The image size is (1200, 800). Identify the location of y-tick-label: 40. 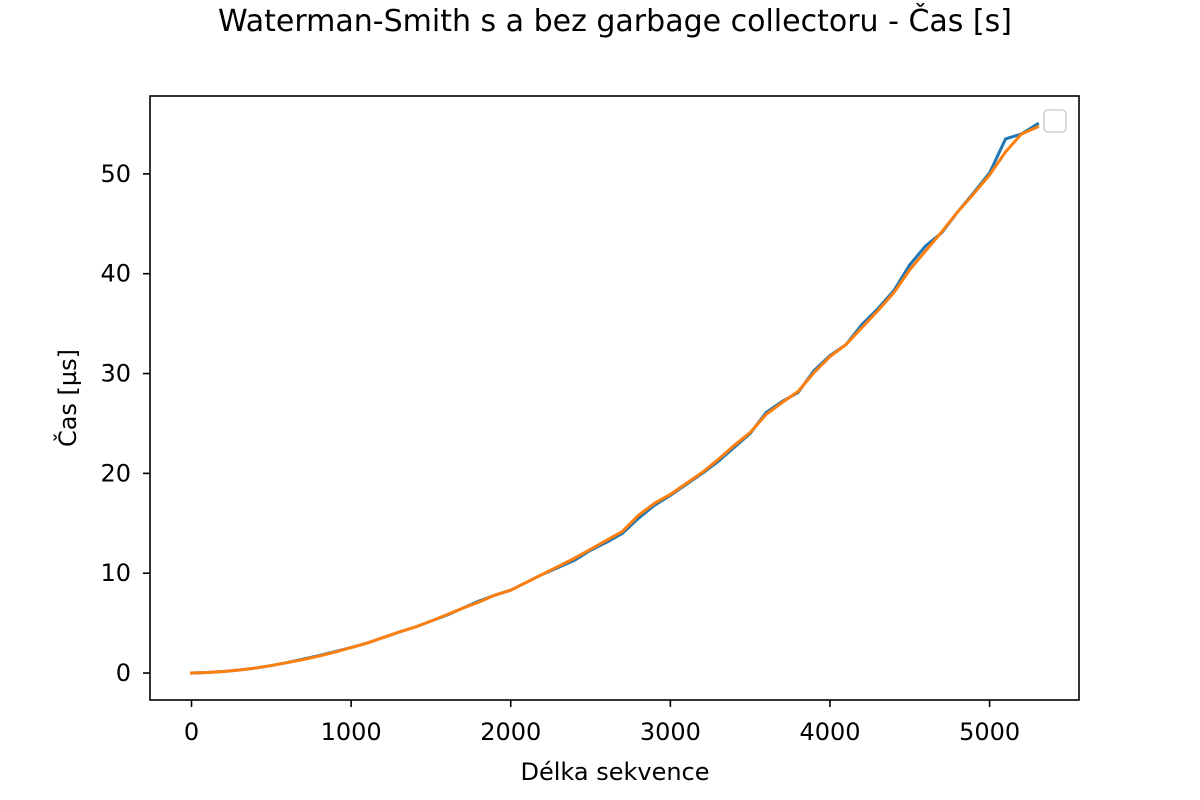
(115, 274).